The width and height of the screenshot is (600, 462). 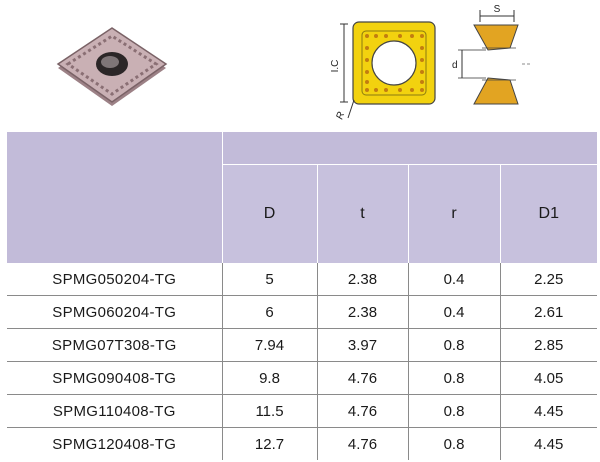 I want to click on d-cell: 12.7, so click(x=269, y=443).